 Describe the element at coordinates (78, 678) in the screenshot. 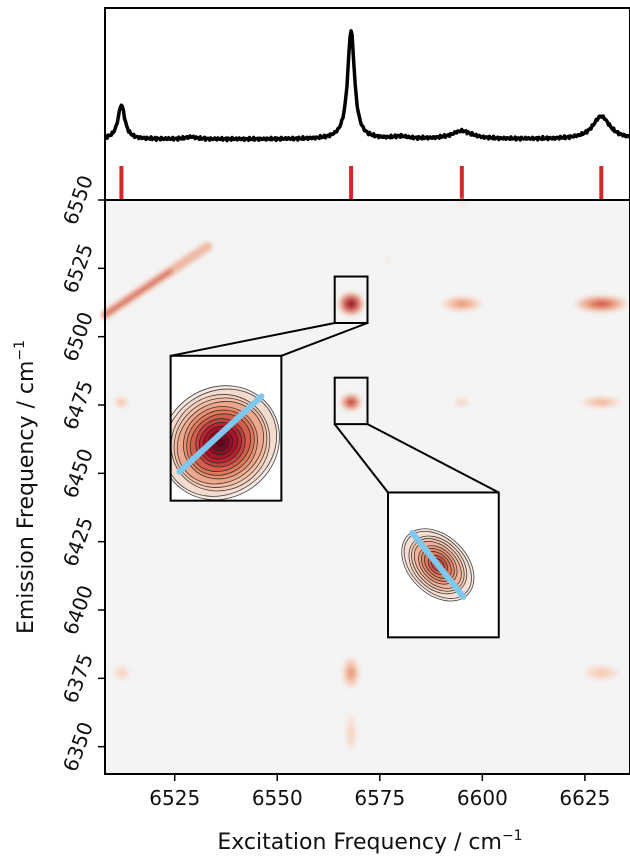

I see `y-tick-label-1: 6375` at that location.